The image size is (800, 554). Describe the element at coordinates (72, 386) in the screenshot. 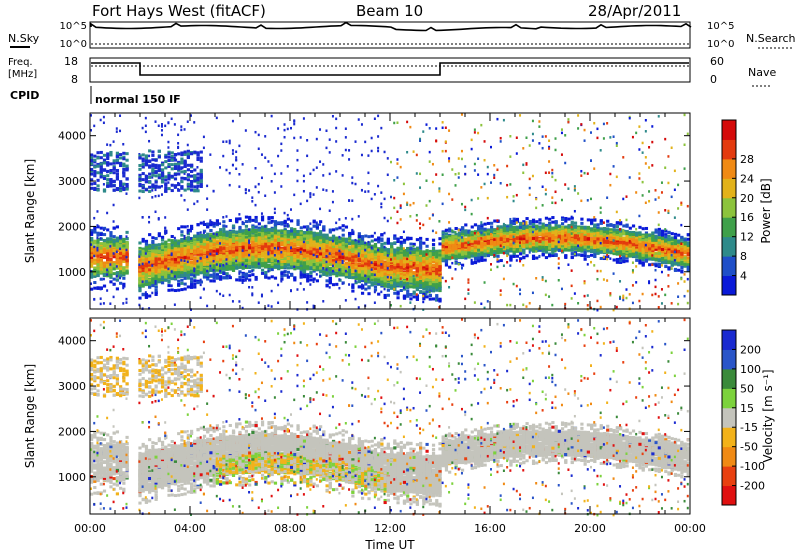

I see `velocity-y-tick-2: 3000` at that location.